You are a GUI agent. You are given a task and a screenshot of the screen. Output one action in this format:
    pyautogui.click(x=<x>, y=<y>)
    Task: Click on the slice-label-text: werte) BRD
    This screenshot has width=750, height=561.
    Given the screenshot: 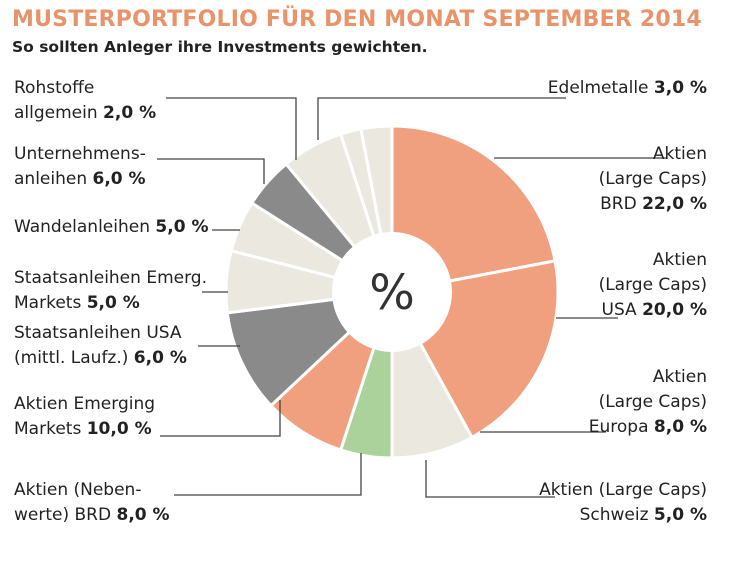 What is the action you would take?
    pyautogui.click(x=63, y=515)
    